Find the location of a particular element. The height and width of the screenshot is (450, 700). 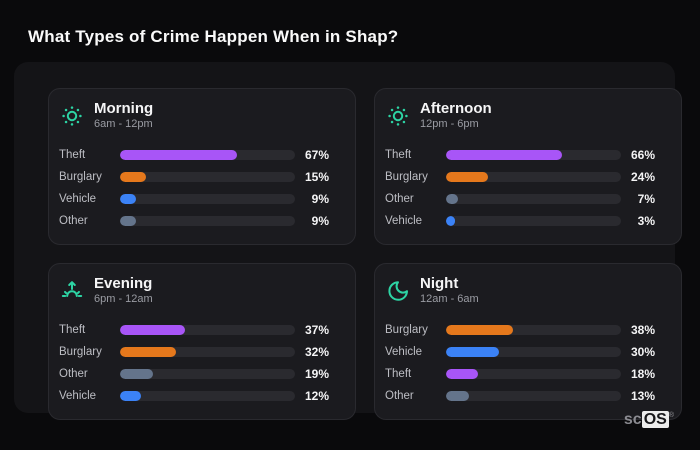

bar-row: Vehicle 30% is located at coordinates (520, 352).